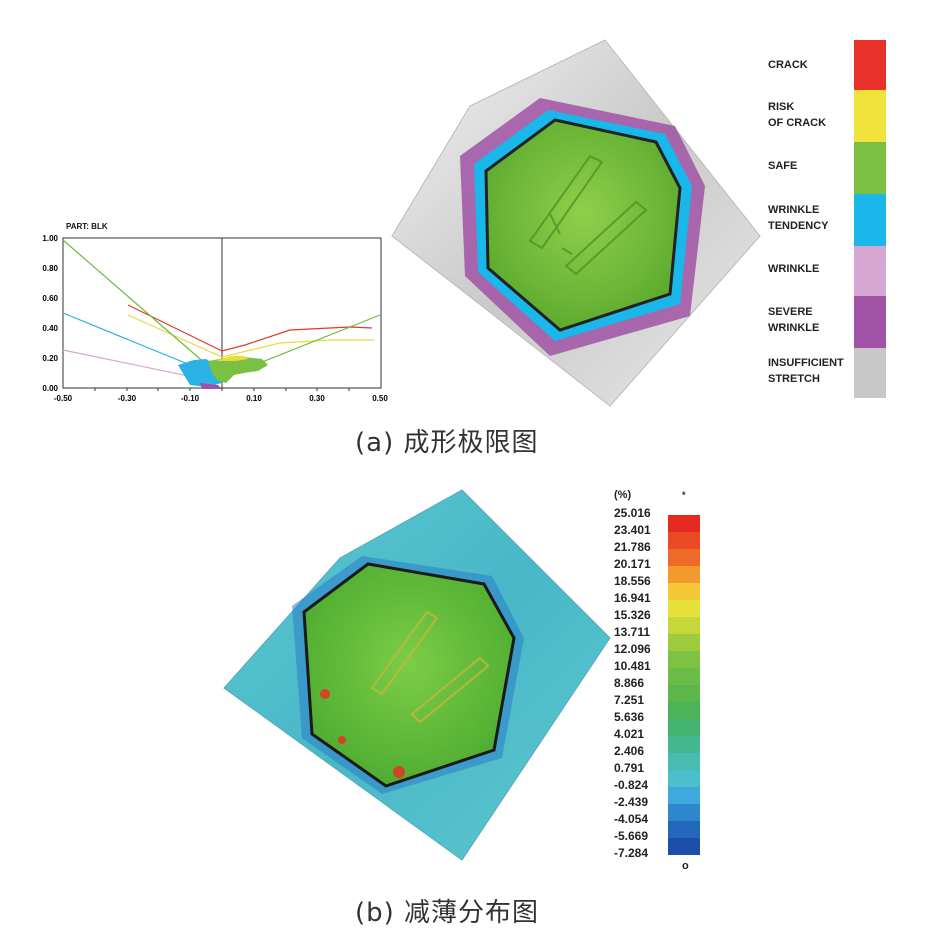 This screenshot has width=935, height=935. What do you see at coordinates (317, 398) in the screenshot?
I see `fld-x-tick: 0.30` at bounding box center [317, 398].